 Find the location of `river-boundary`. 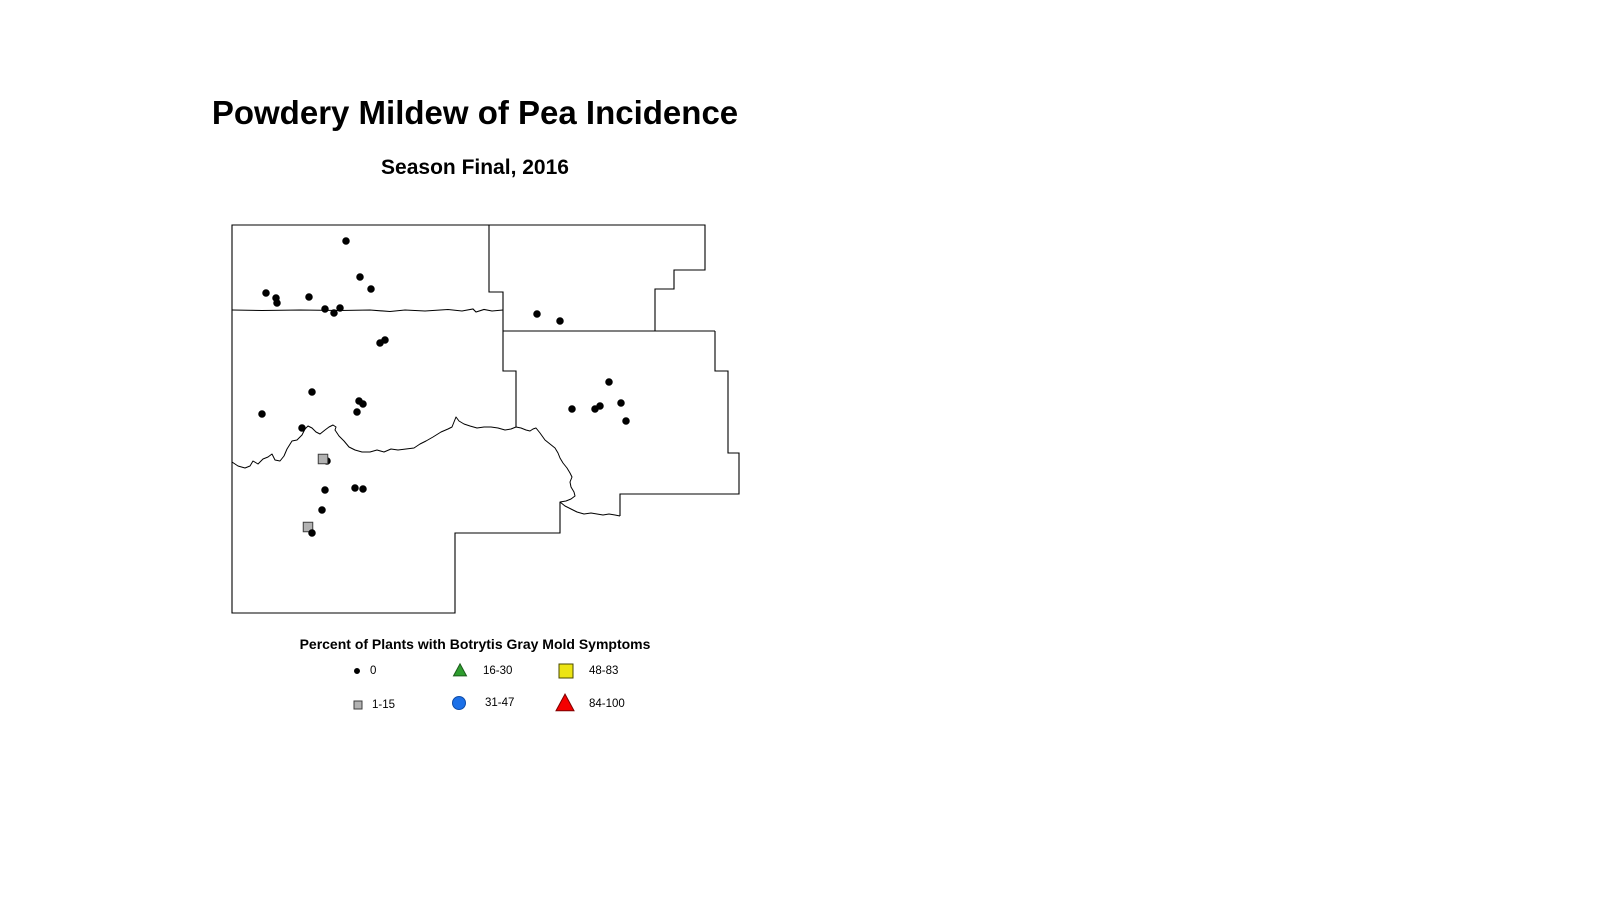

river-boundary is located at coordinates (426, 466).